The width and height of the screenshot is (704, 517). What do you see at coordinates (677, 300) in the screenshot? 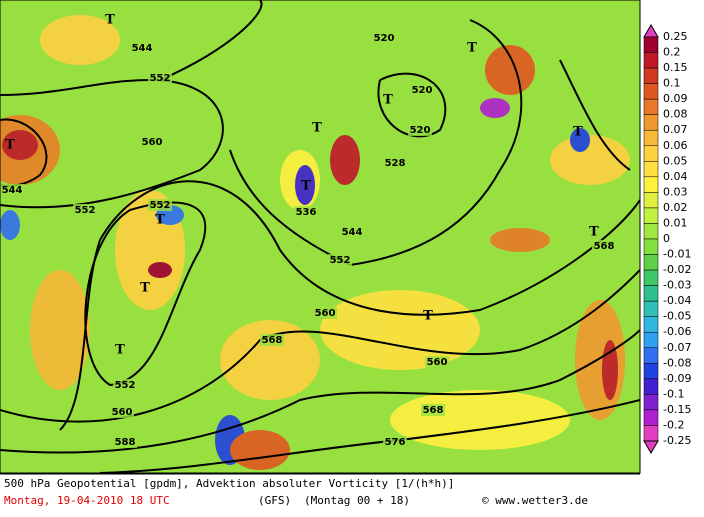
I see `colorbar-label: -0.04` at bounding box center [677, 300].